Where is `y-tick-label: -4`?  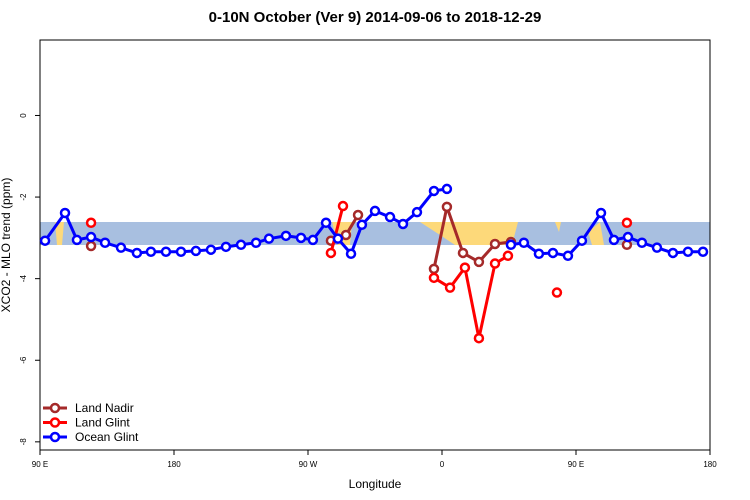
y-tick-label: -4 is located at coordinates (23, 279).